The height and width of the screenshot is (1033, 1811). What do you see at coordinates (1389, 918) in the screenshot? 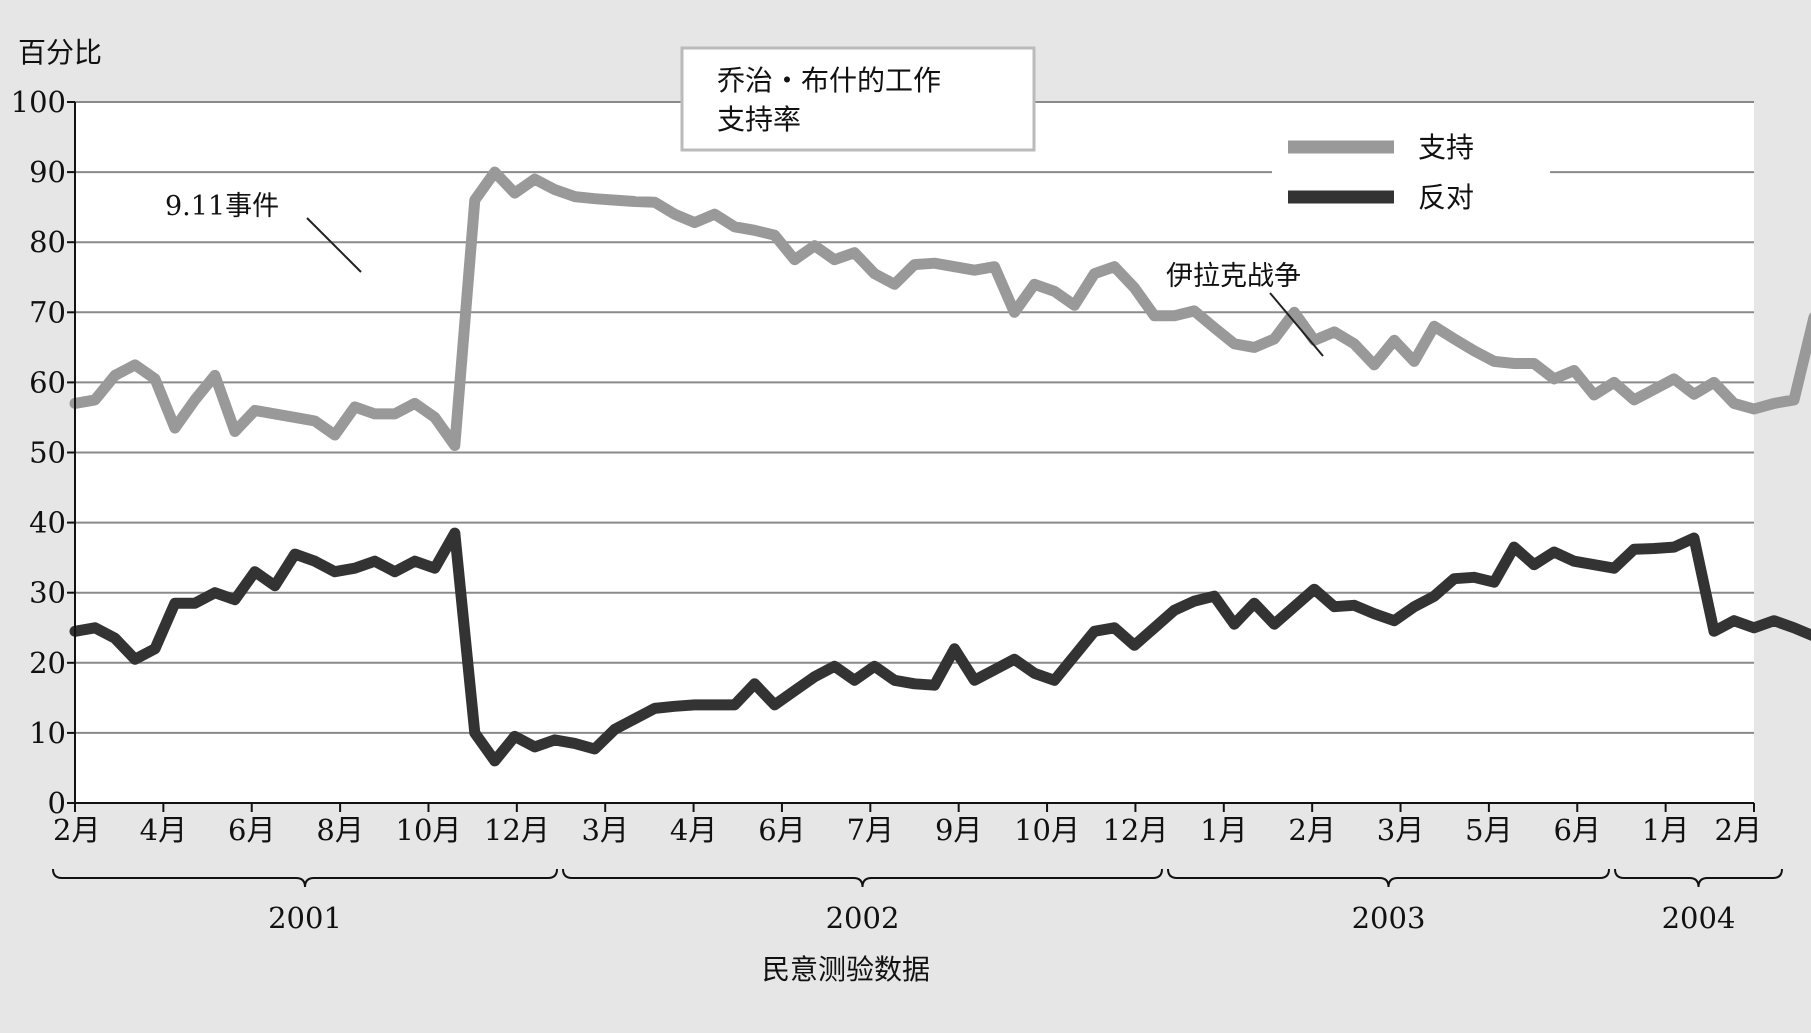
I see `year-label: 2003` at bounding box center [1389, 918].